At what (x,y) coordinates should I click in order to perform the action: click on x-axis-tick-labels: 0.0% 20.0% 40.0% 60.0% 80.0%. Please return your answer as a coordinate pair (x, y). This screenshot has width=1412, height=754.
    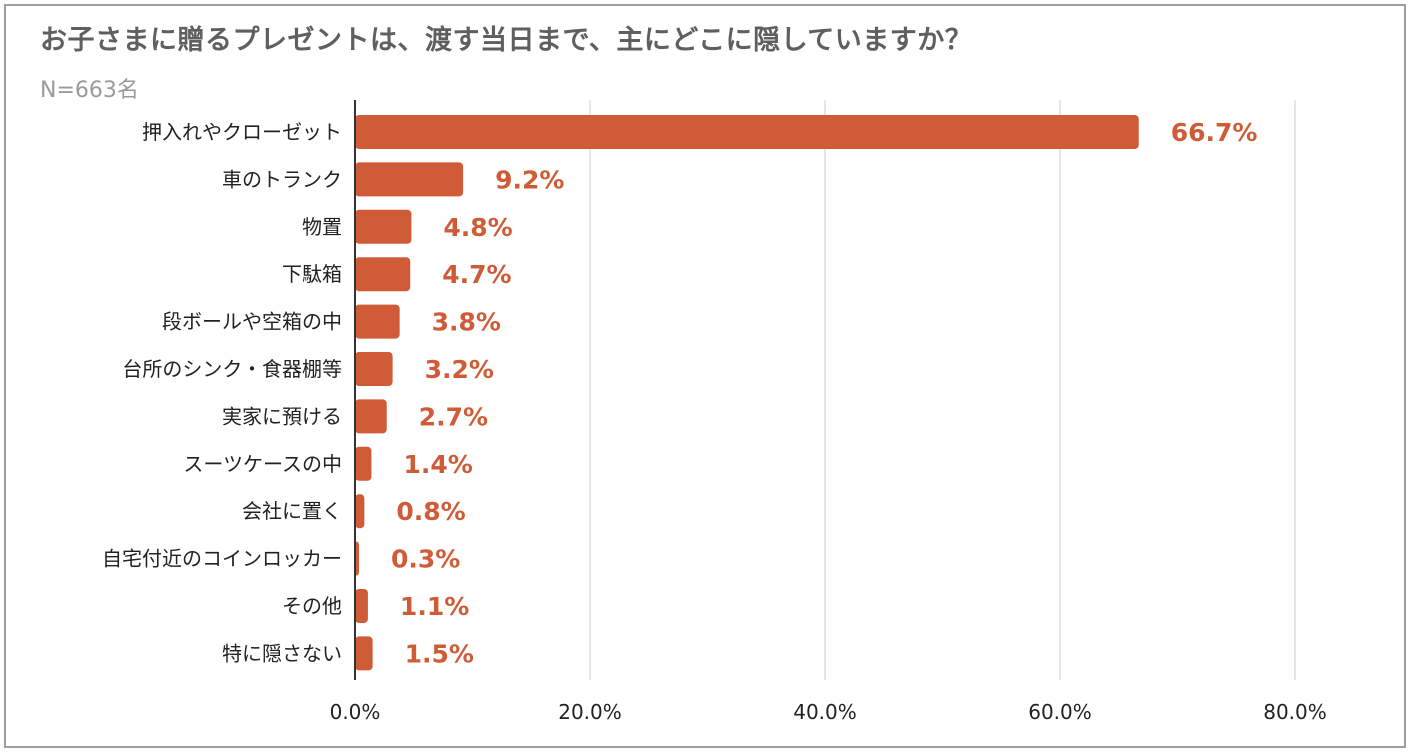
    Looking at the image, I should click on (828, 712).